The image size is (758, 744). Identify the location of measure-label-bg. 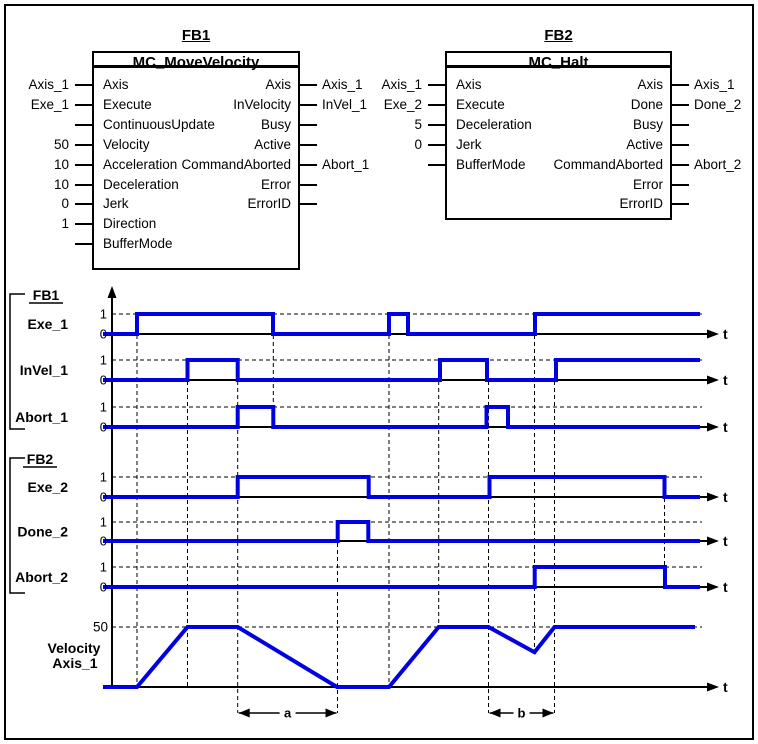
(521, 713).